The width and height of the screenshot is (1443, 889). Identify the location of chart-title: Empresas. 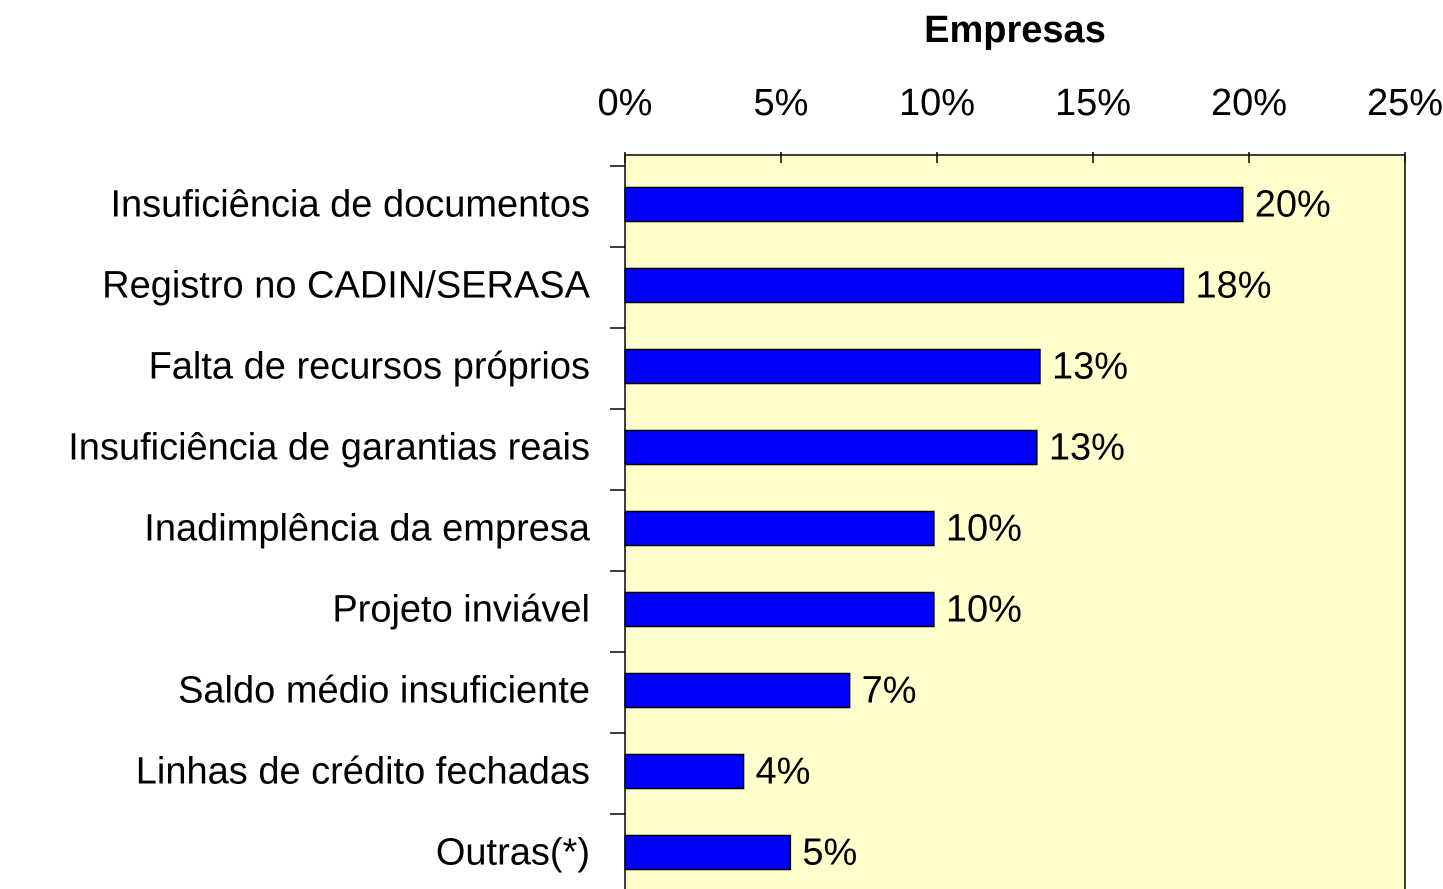
(1015, 30).